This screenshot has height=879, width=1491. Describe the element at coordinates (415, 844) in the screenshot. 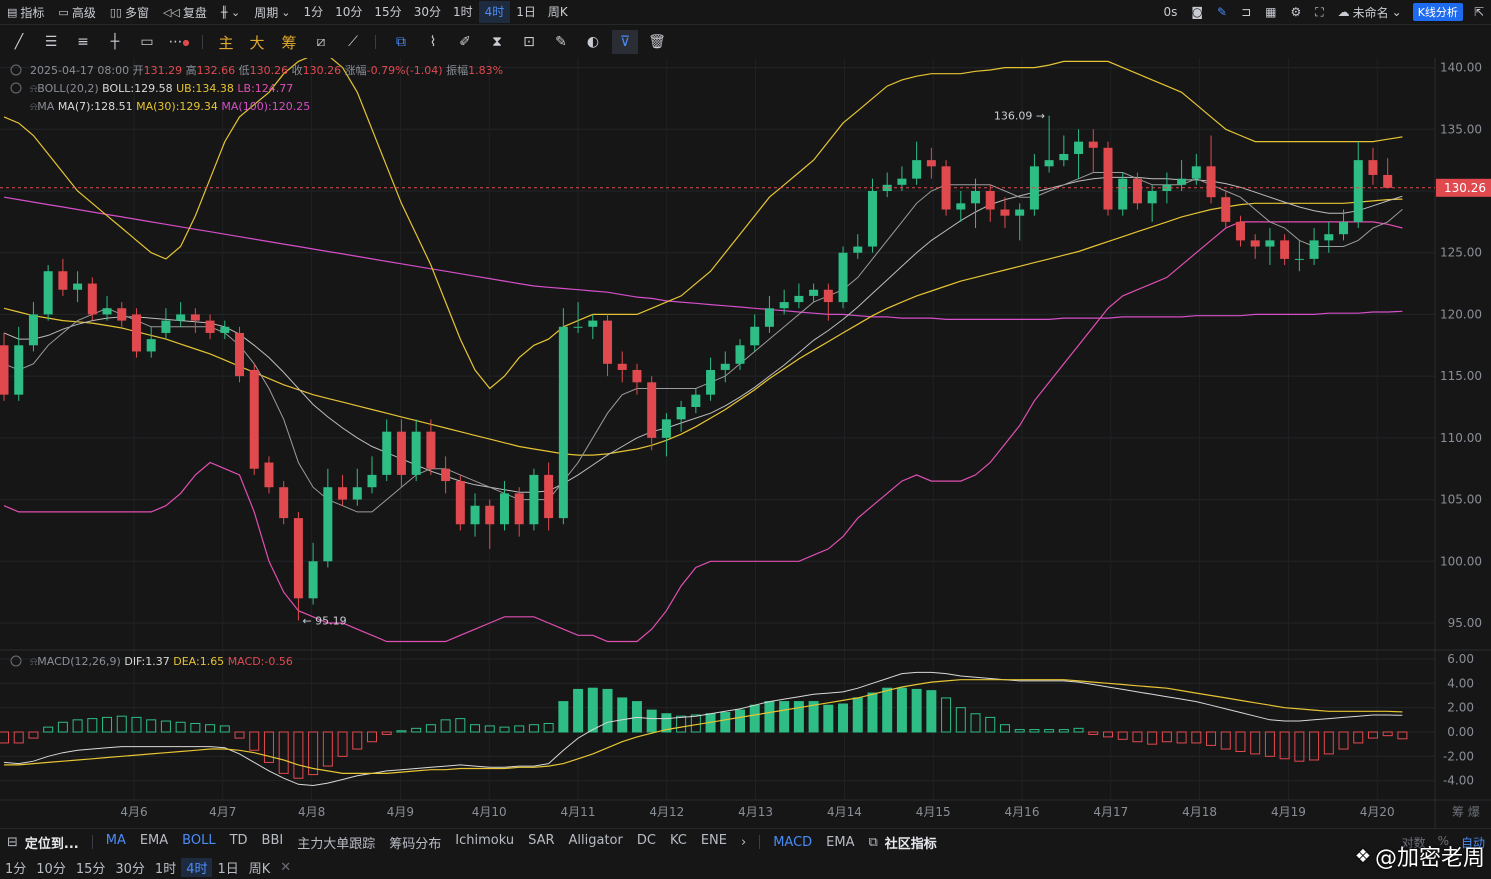

I see `main-indicator-6: 筹码分布` at that location.